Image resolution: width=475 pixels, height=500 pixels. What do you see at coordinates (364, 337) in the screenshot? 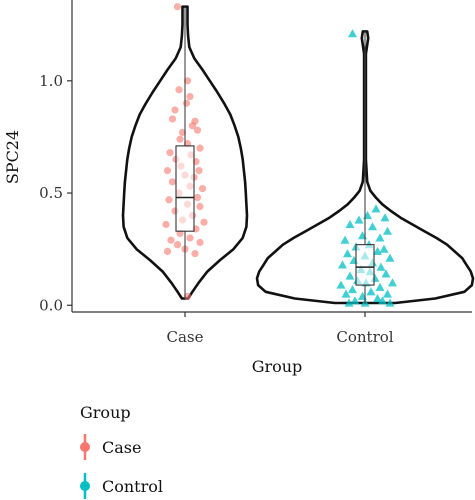
I see `x-tick-label: Control` at bounding box center [364, 337].